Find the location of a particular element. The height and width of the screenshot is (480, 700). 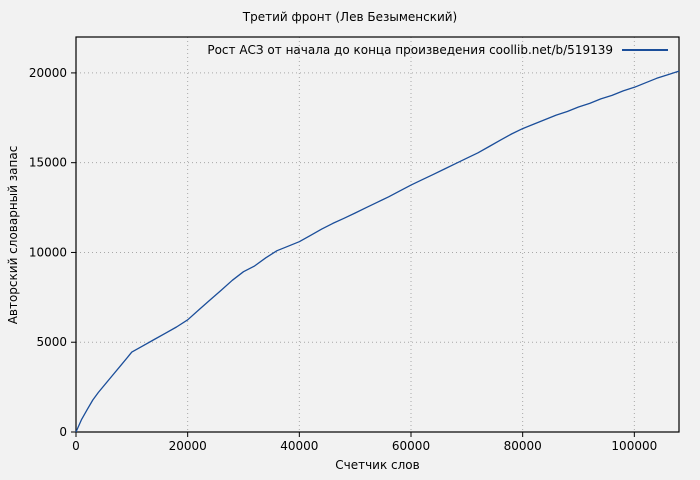

x-tick-label: 0 is located at coordinates (76, 446).